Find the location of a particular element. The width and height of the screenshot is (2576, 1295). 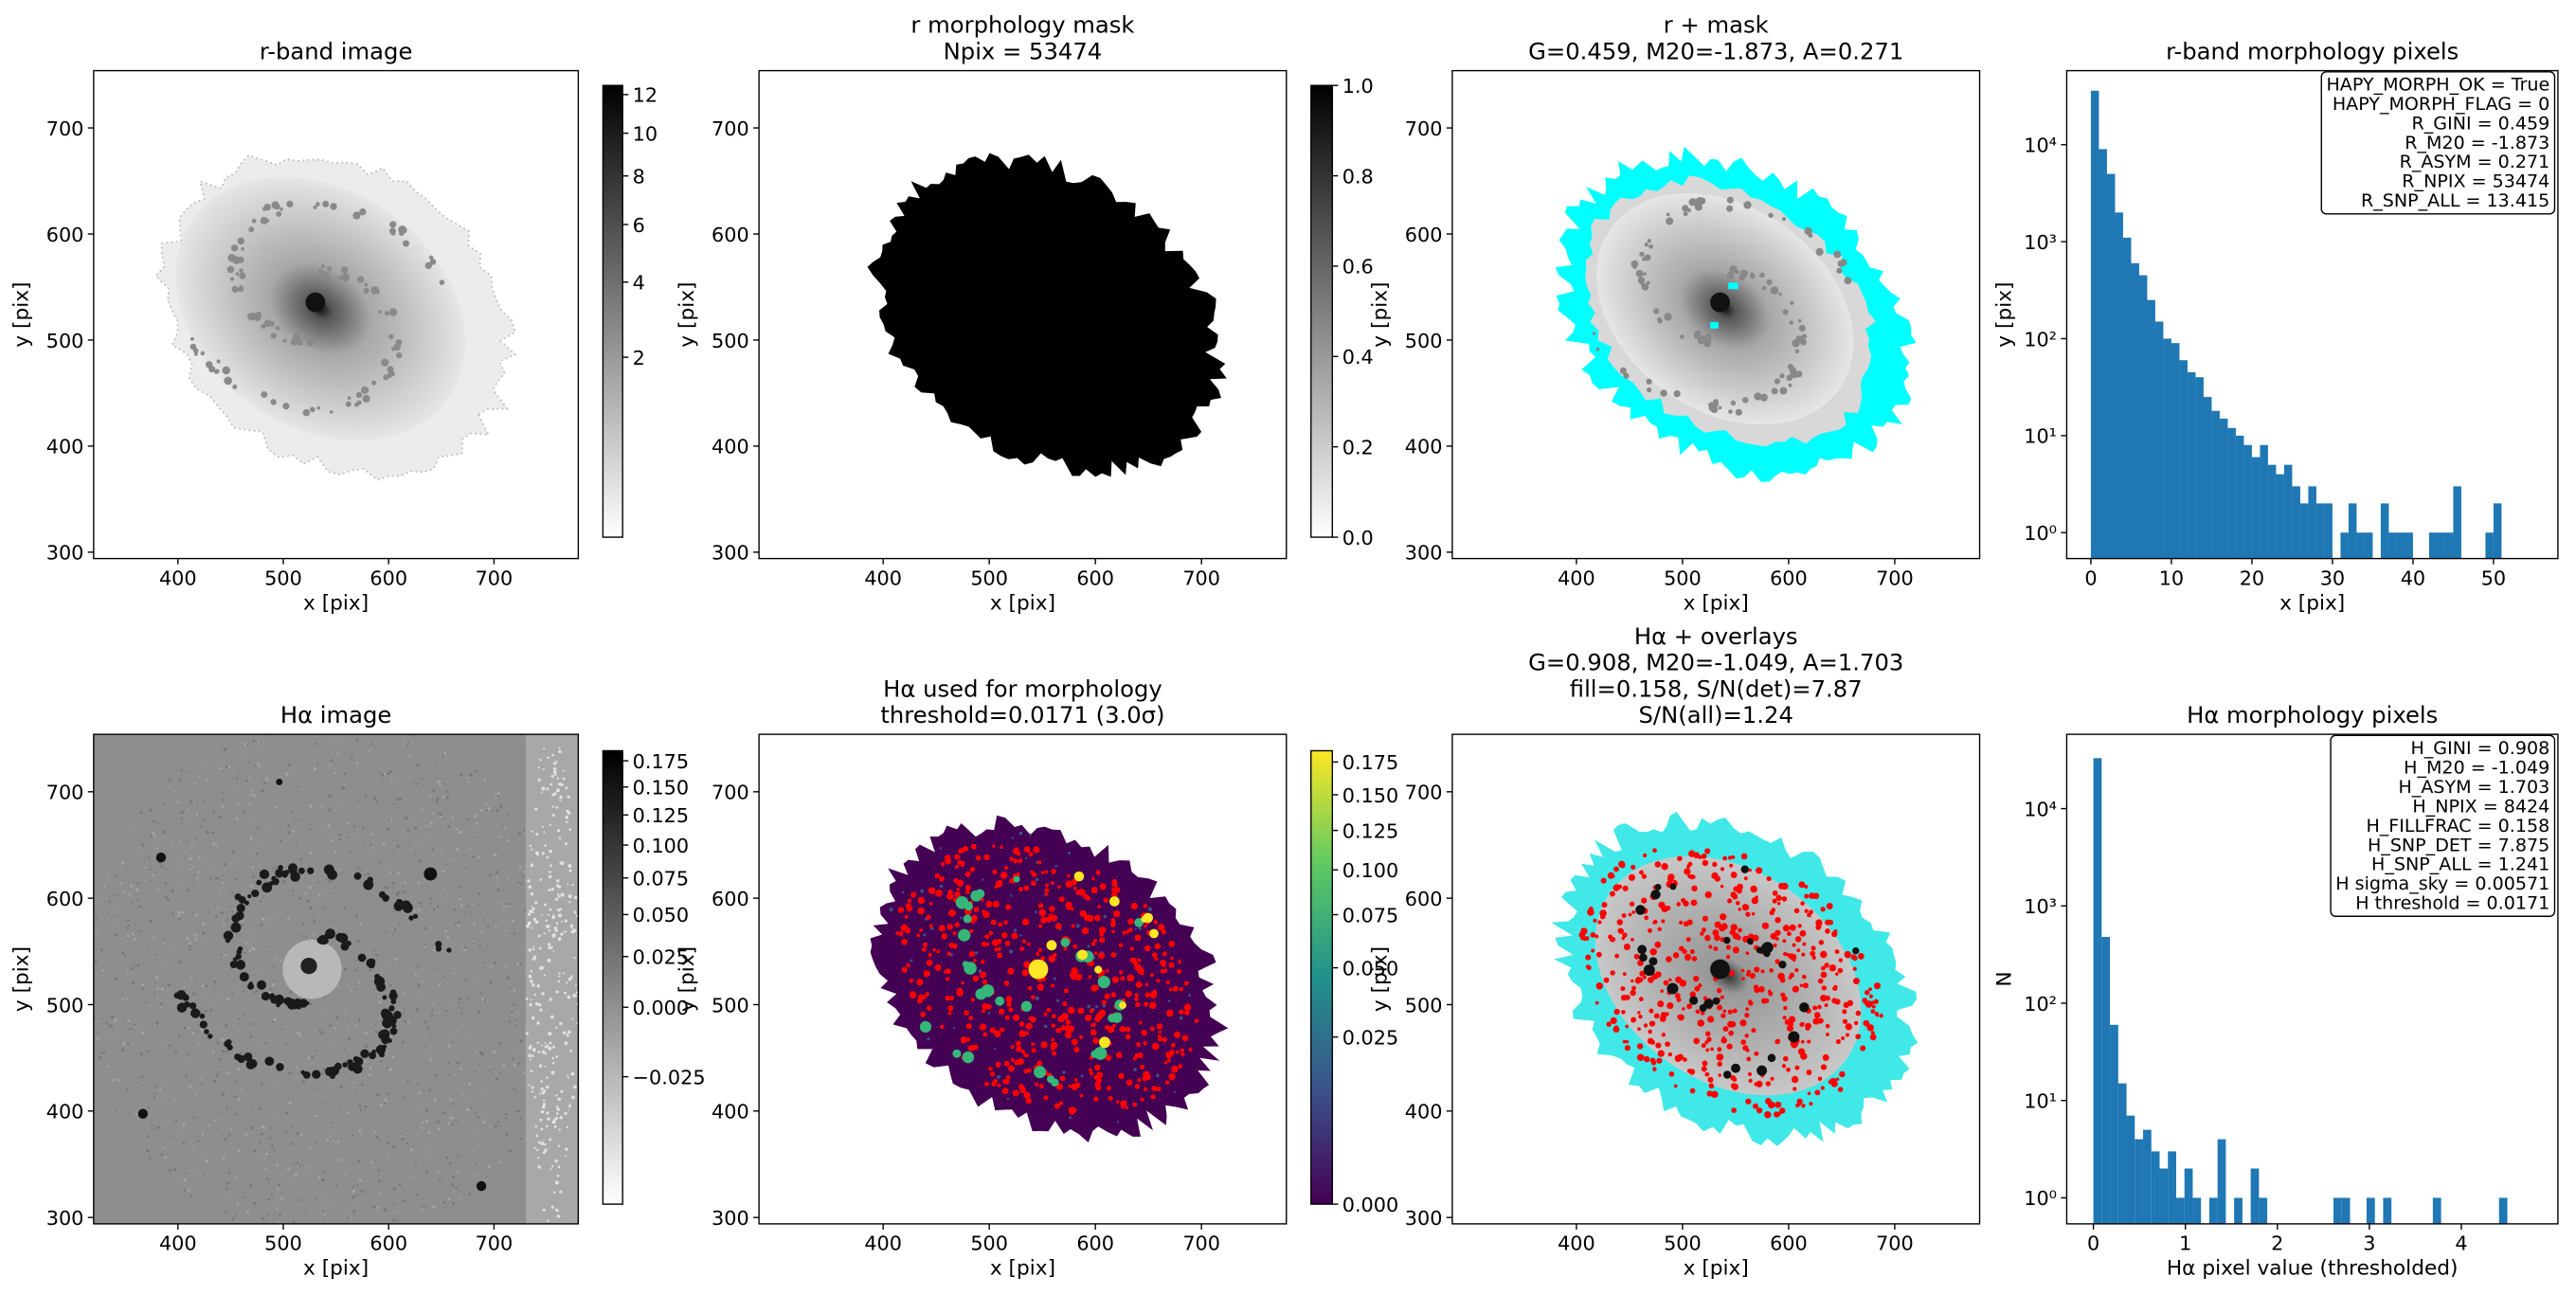

y-tick-label: 10⁰ is located at coordinates (2040, 533).